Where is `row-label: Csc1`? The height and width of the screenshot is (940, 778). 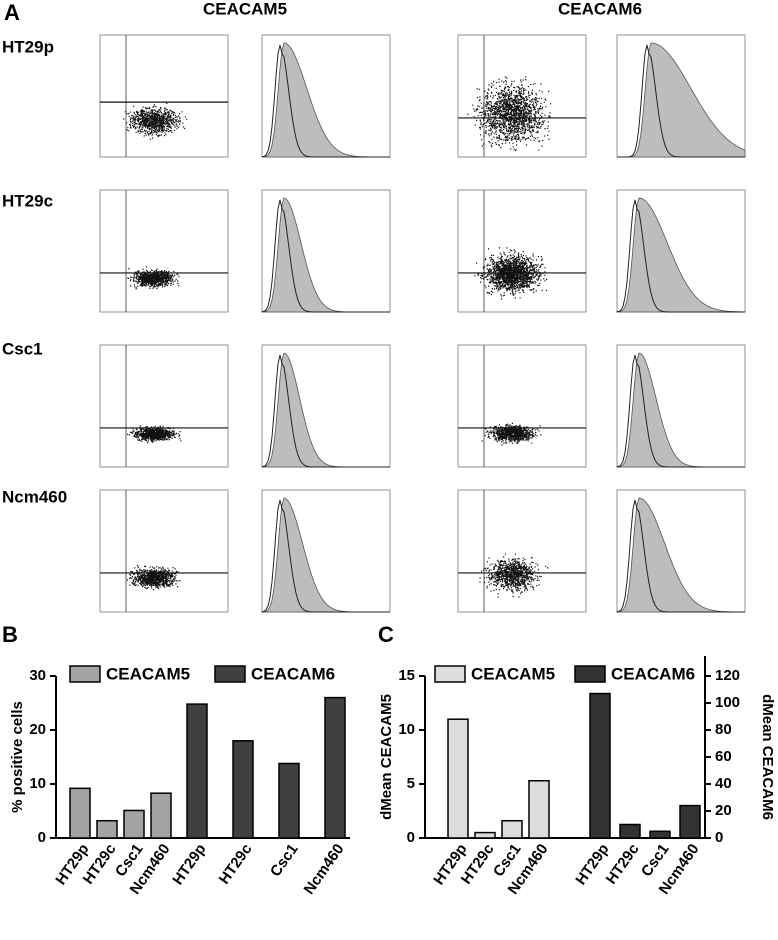
row-label: Csc1 is located at coordinates (22, 348).